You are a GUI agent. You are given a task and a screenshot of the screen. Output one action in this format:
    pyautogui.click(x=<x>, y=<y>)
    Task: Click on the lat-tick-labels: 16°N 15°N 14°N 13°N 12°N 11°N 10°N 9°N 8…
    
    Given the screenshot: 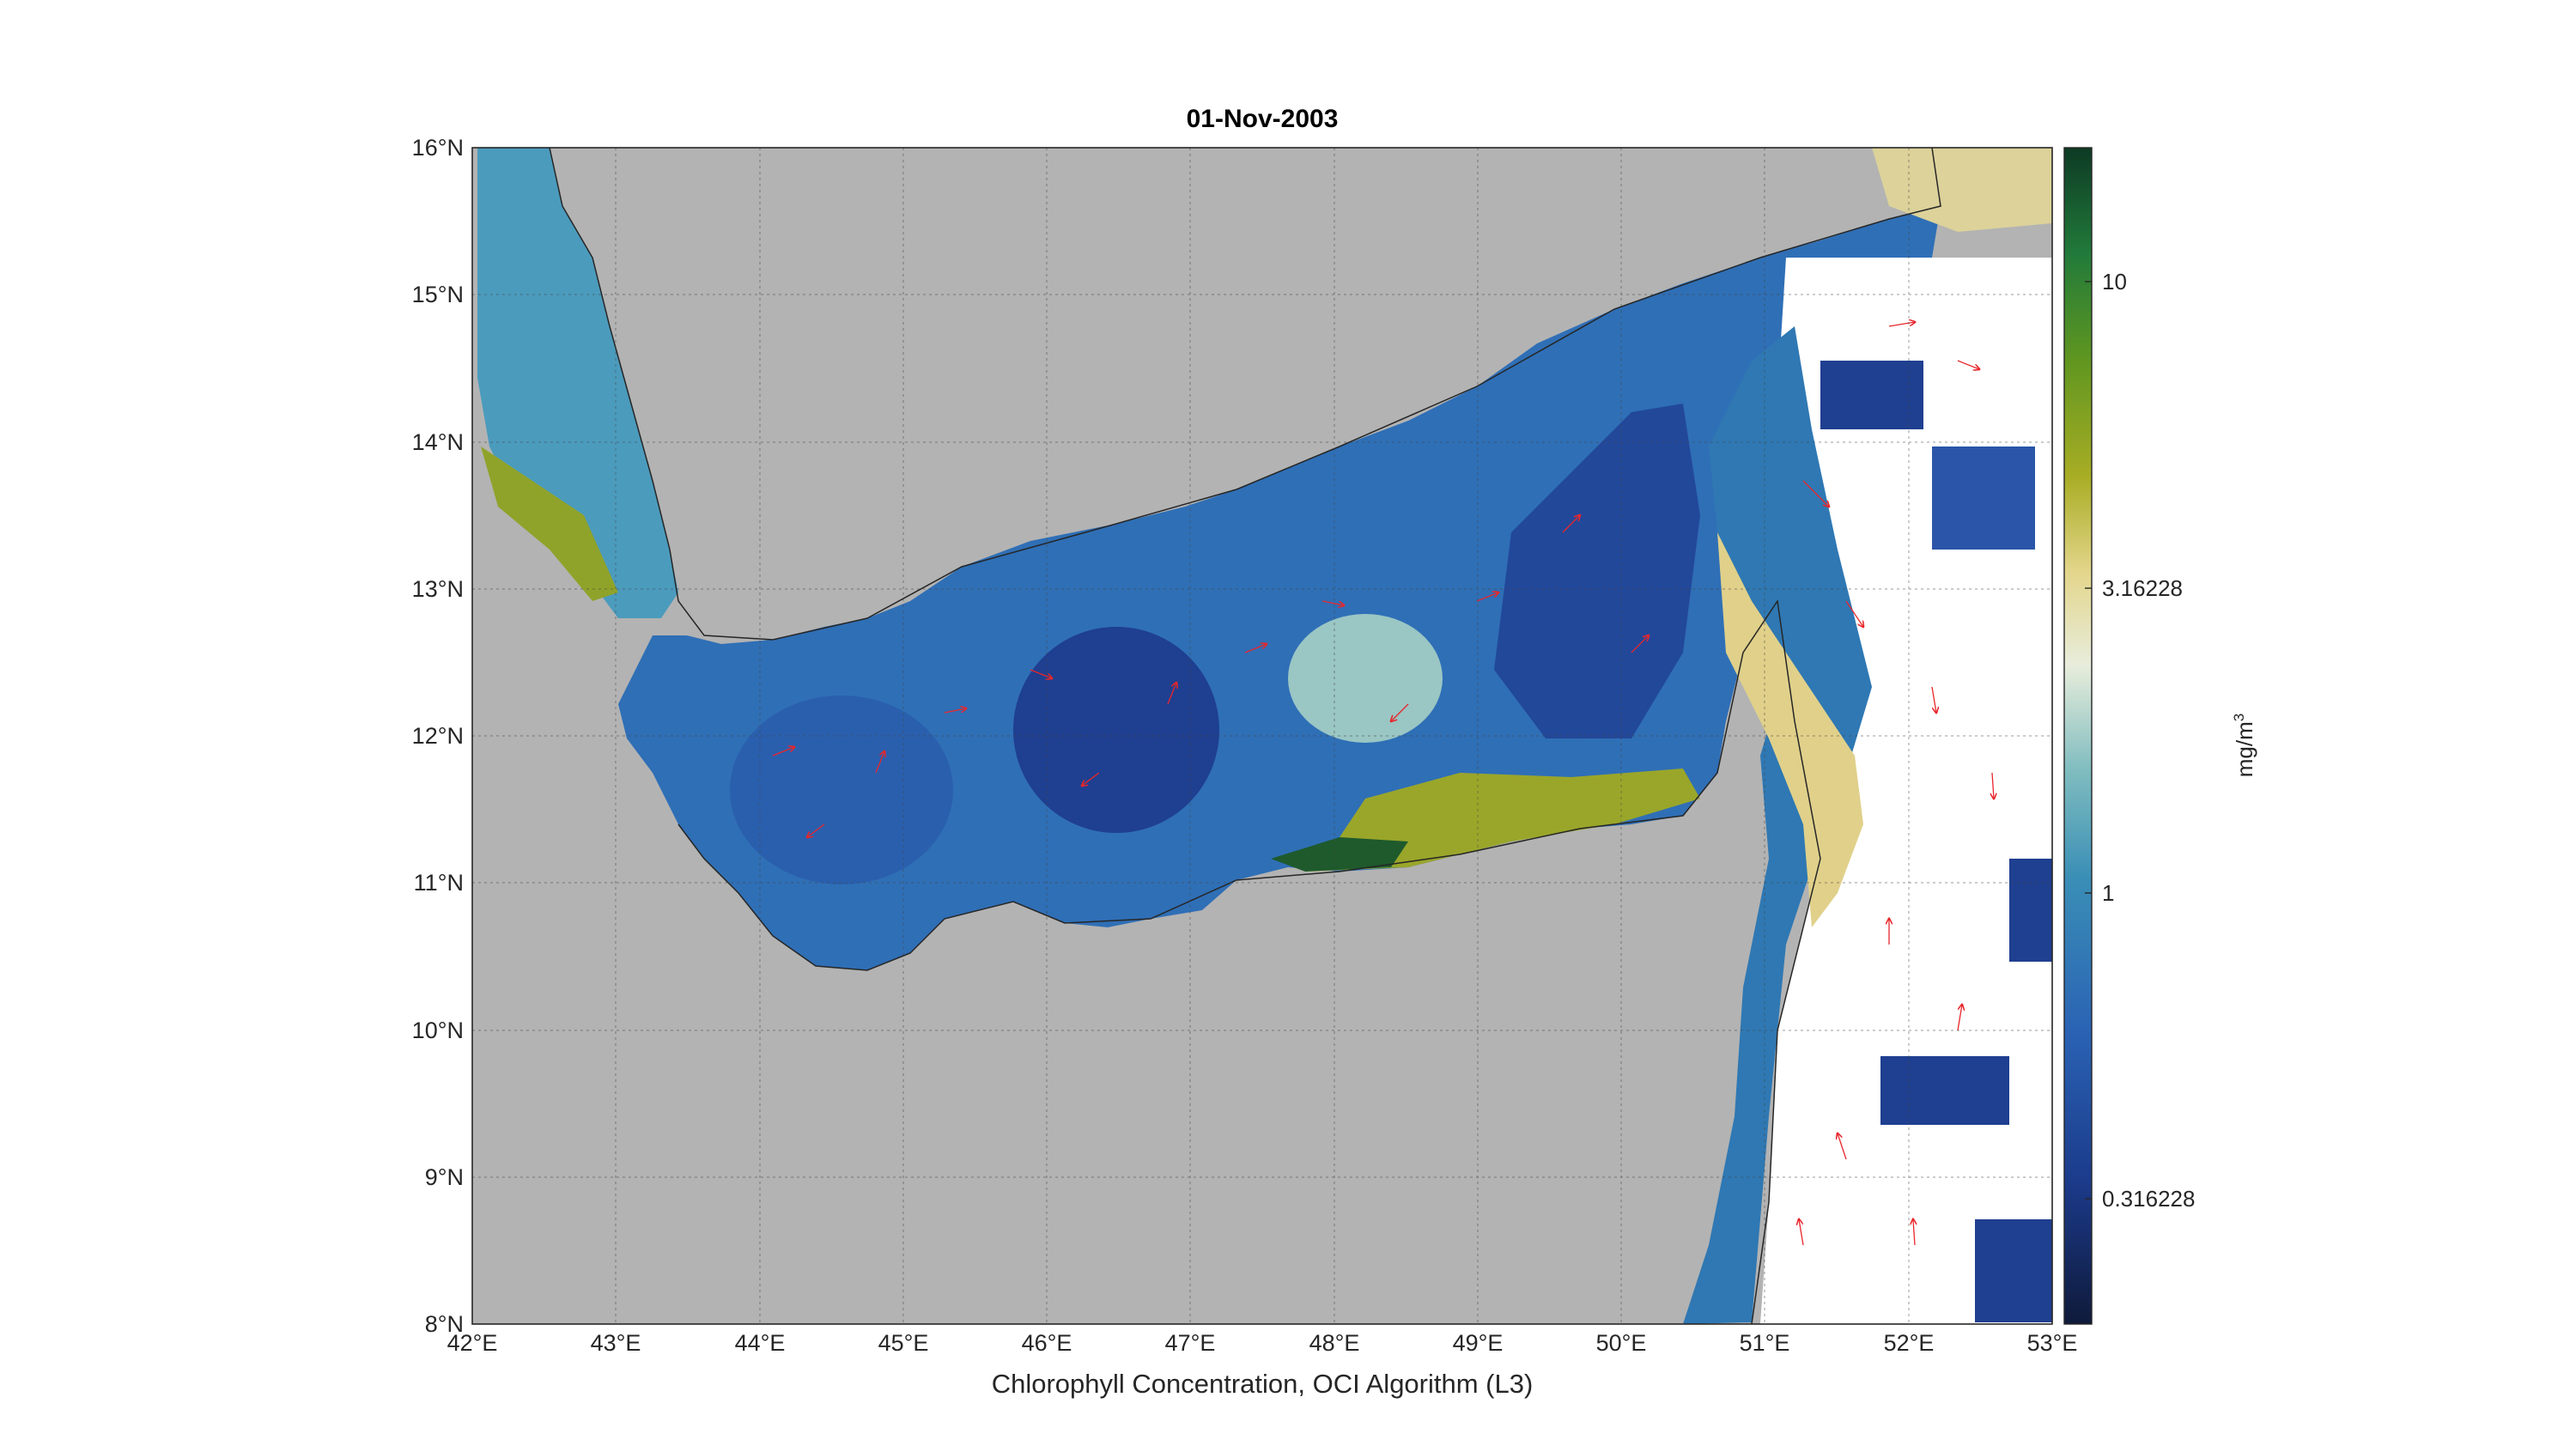 What is the action you would take?
    pyautogui.click(x=438, y=736)
    